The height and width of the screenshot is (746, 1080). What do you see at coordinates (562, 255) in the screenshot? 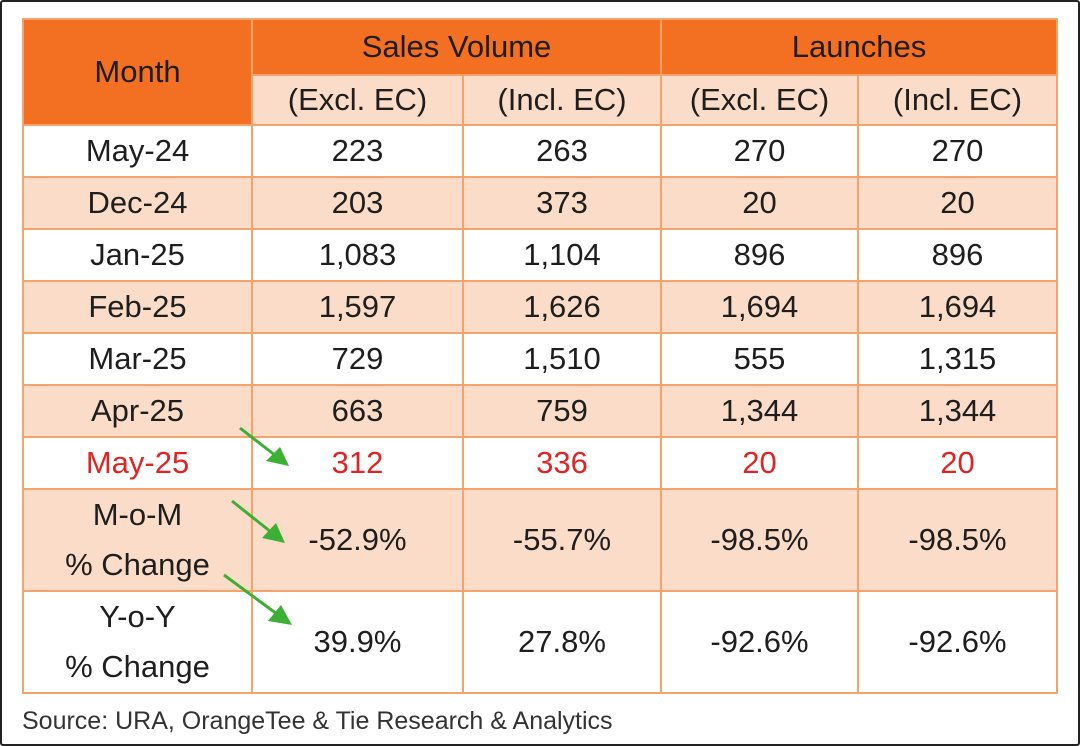
I see `value-cell: 1,104` at bounding box center [562, 255].